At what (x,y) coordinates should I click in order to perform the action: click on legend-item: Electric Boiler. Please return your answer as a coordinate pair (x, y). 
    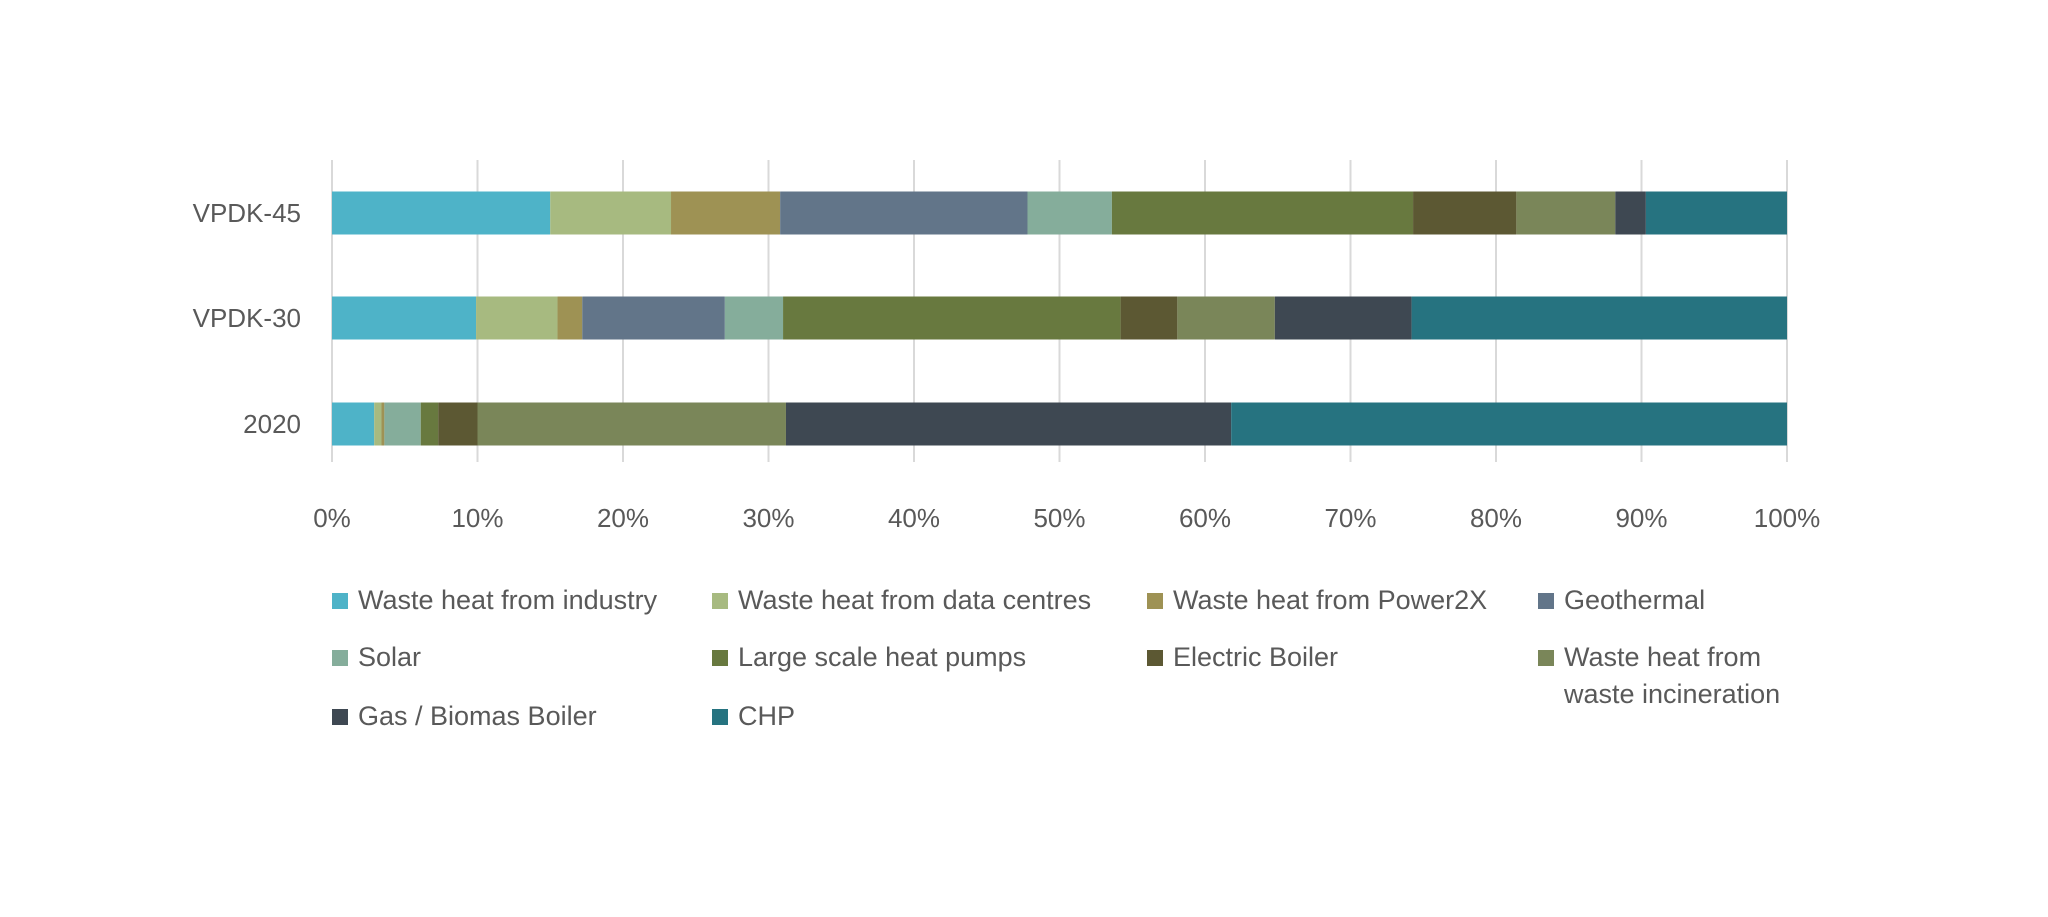
    Looking at the image, I should click on (1242, 657).